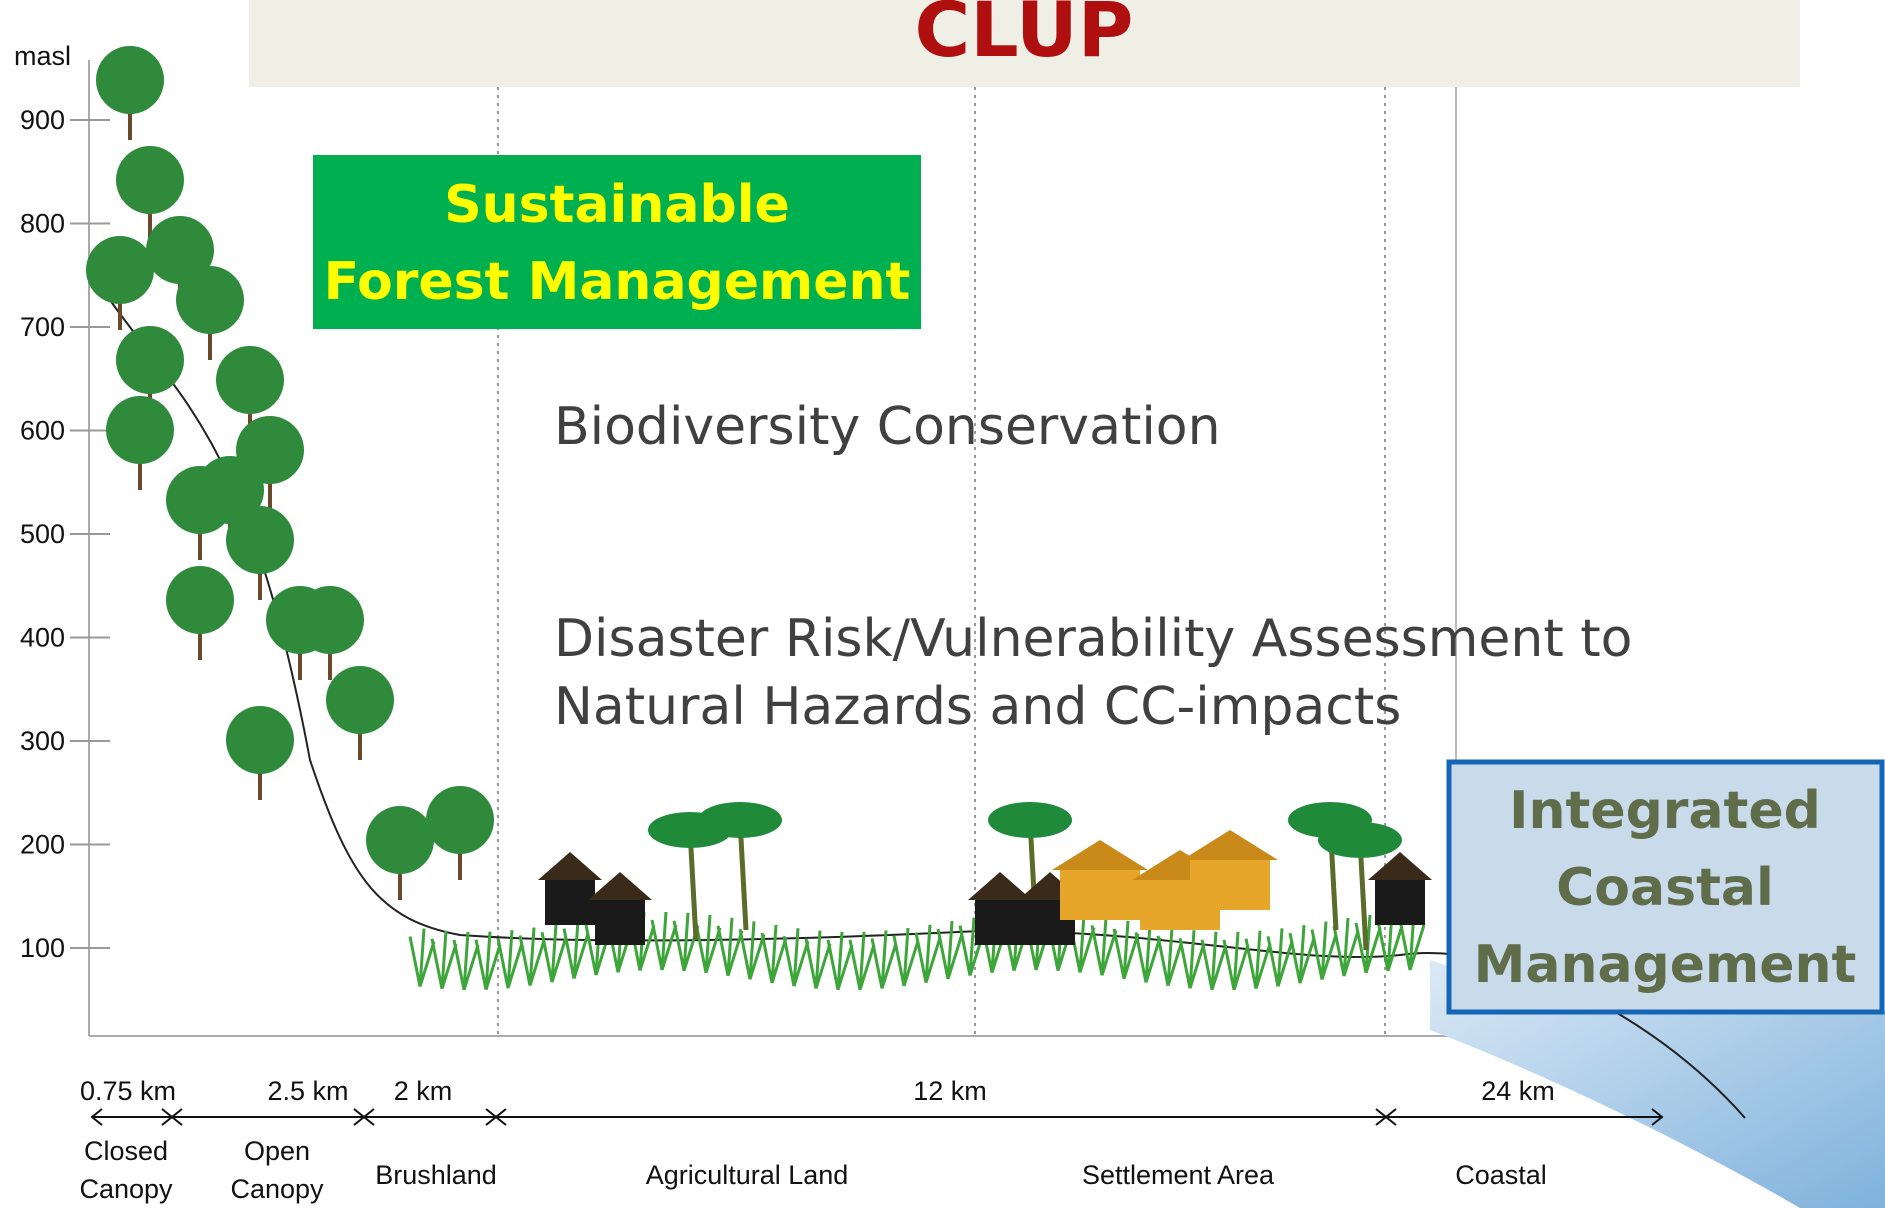 The image size is (1885, 1208). What do you see at coordinates (1518, 1091) in the screenshot?
I see `distance-label: 24 km` at bounding box center [1518, 1091].